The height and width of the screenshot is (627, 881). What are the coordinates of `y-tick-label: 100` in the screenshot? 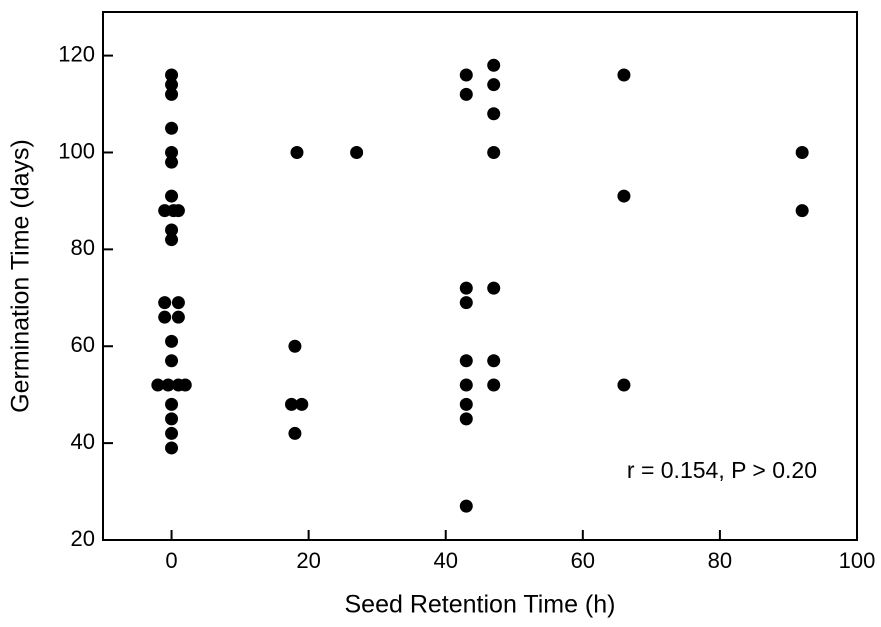 It's located at (76, 150).